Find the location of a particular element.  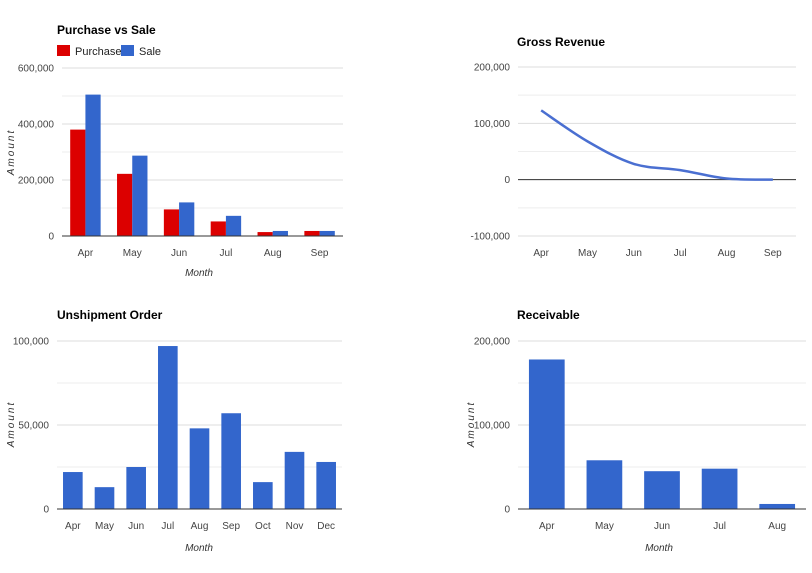

bar-sale-aug is located at coordinates (280, 233).